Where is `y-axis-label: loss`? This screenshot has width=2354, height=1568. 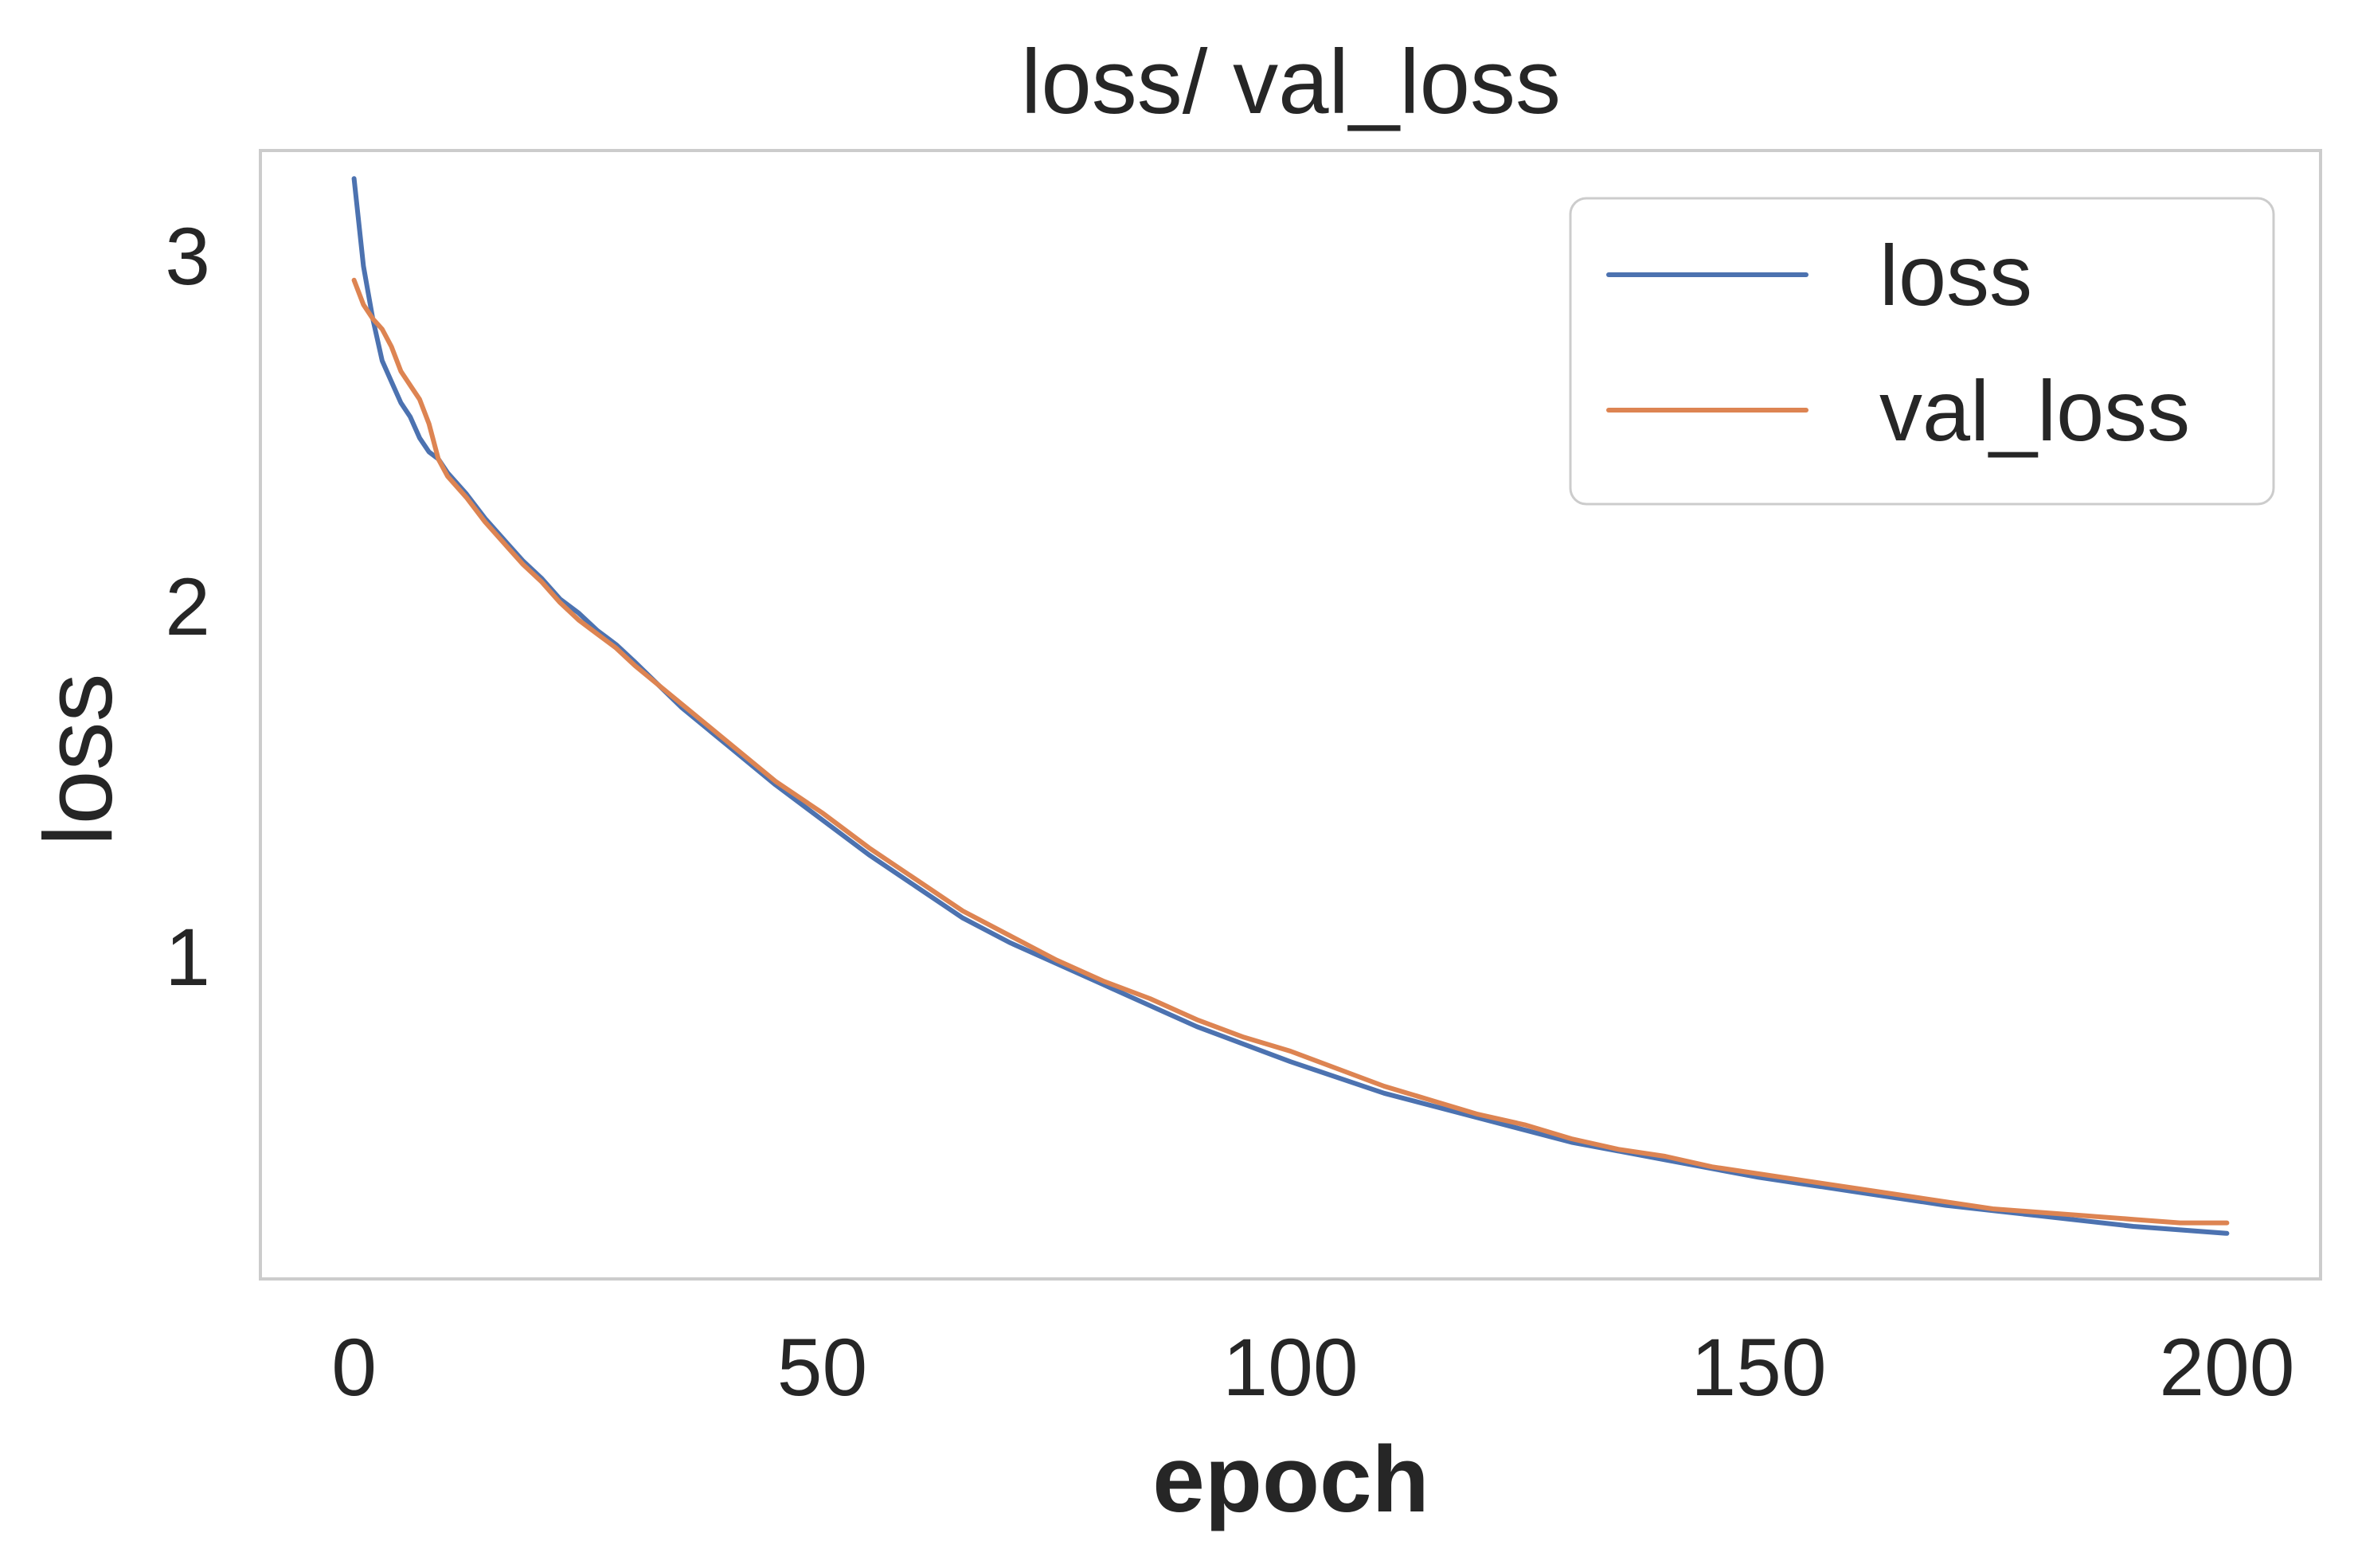 y-axis-label: loss is located at coordinates (78, 760).